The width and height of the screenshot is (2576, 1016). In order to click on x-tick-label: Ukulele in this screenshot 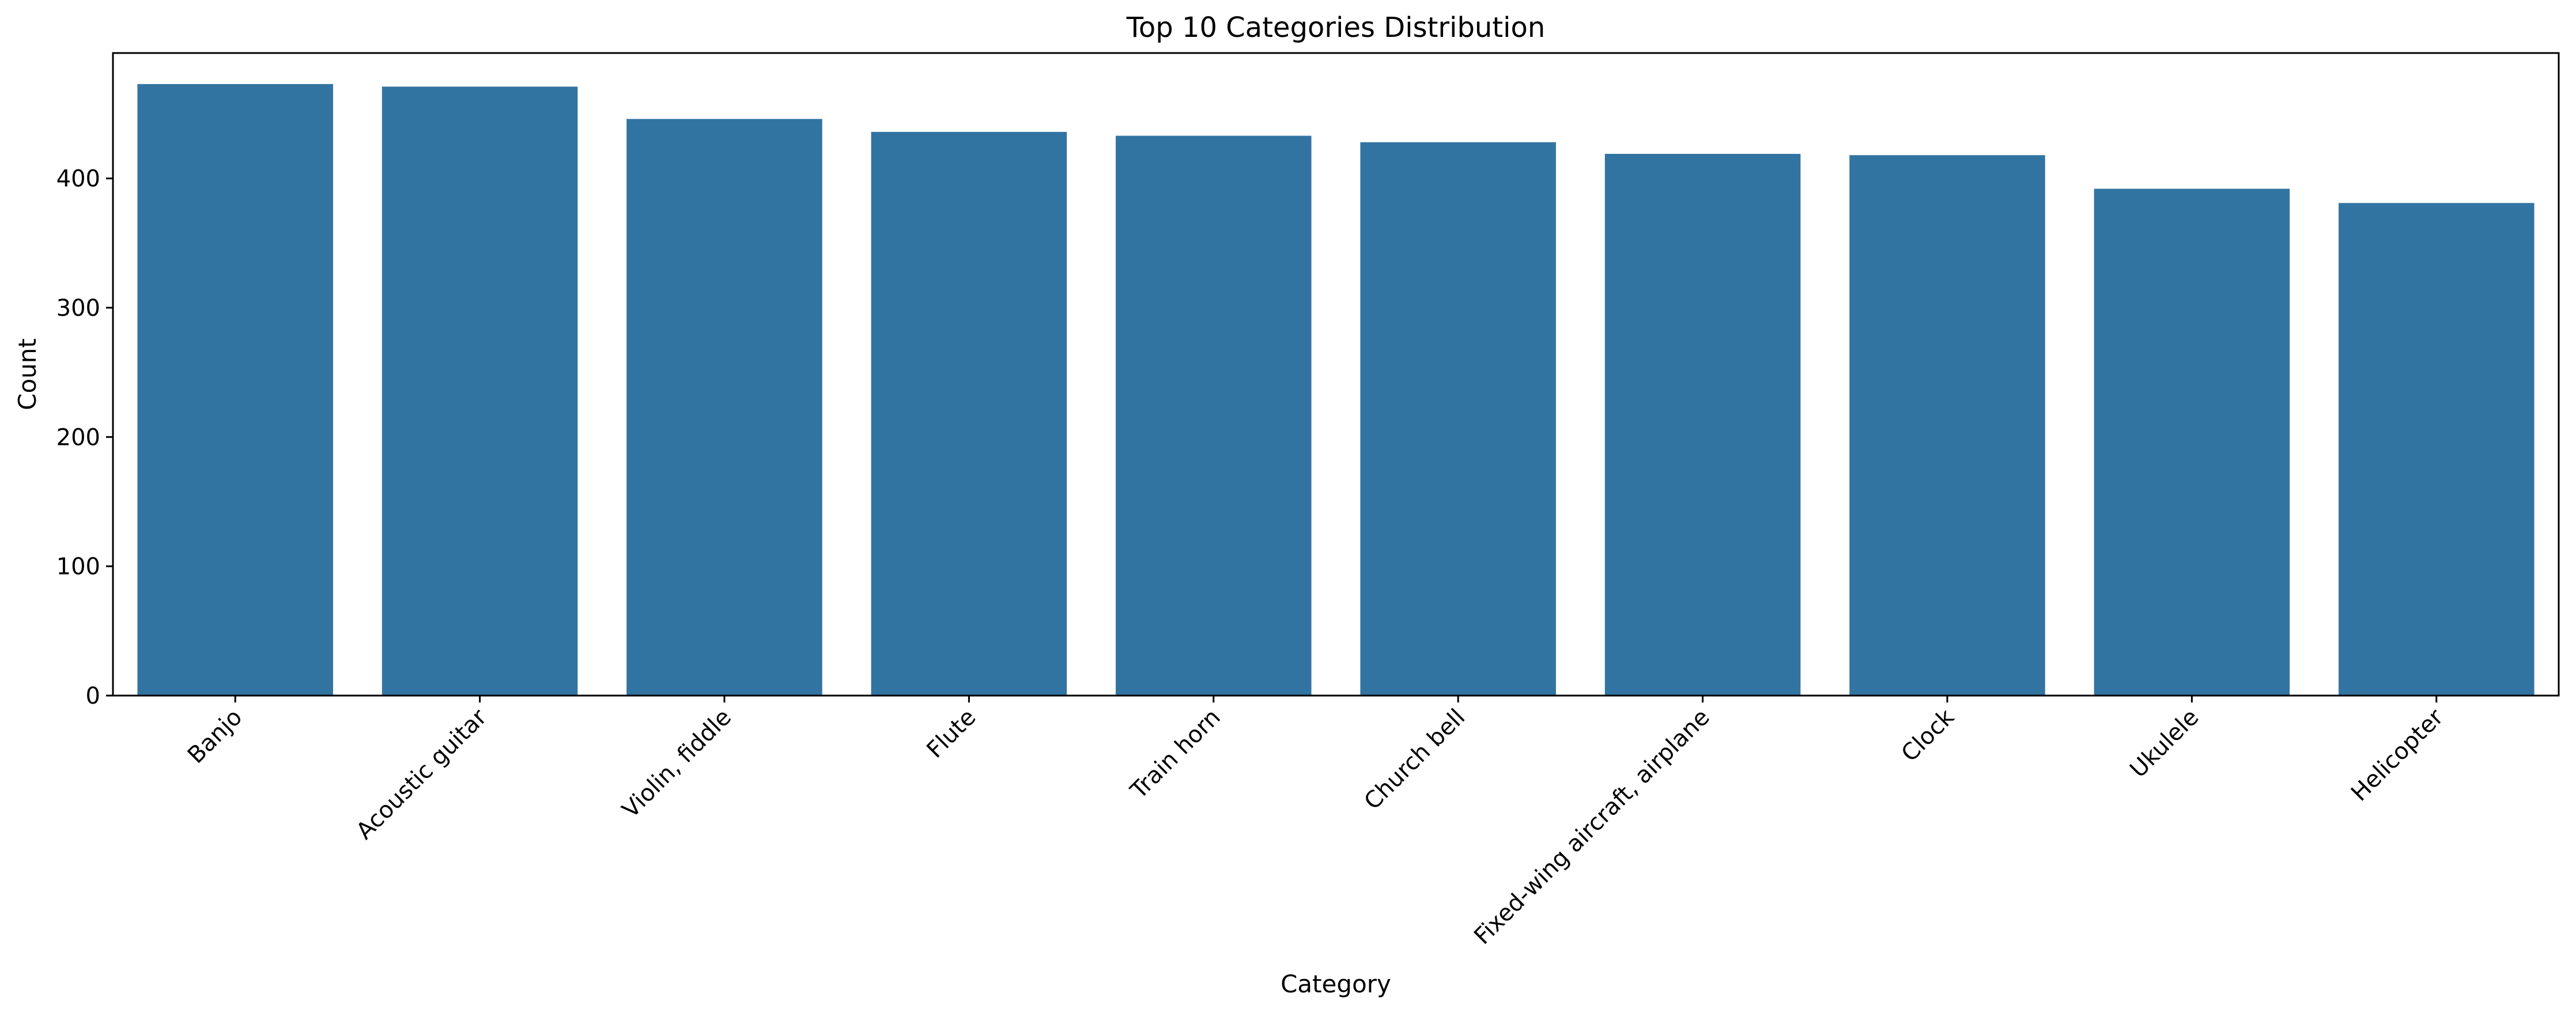, I will do `click(2164, 743)`.